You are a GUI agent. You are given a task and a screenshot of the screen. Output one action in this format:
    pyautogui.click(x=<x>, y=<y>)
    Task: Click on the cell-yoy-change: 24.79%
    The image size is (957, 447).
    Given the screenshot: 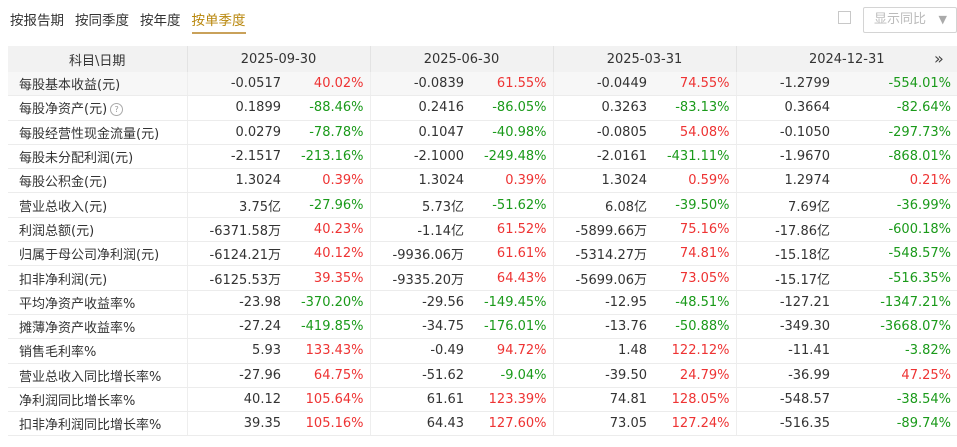 What is the action you would take?
    pyautogui.click(x=693, y=375)
    